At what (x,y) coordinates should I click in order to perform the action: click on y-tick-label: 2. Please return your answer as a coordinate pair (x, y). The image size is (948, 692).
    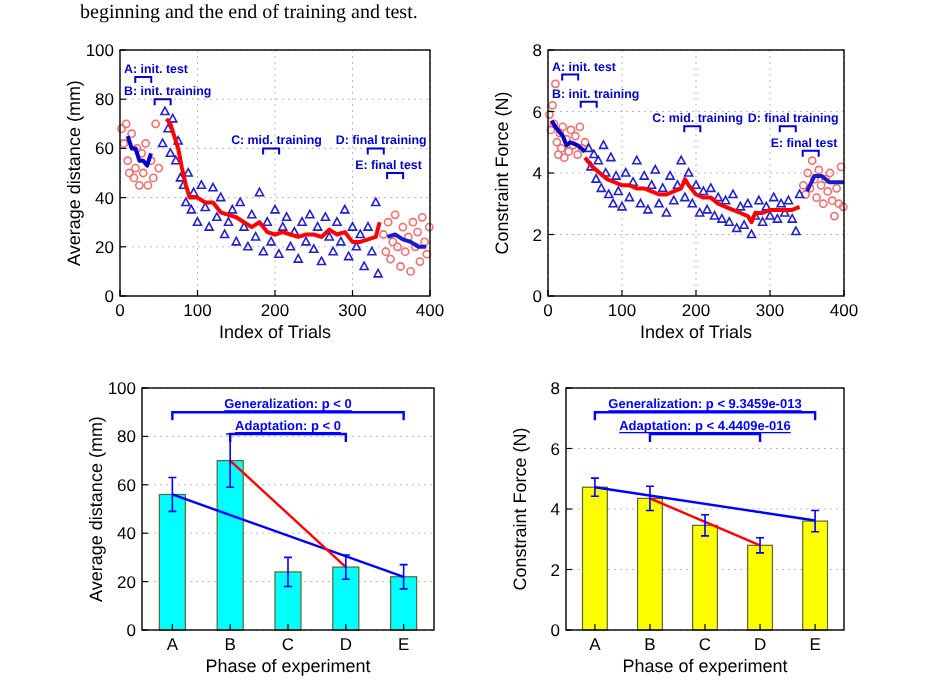
    Looking at the image, I should click on (537, 234).